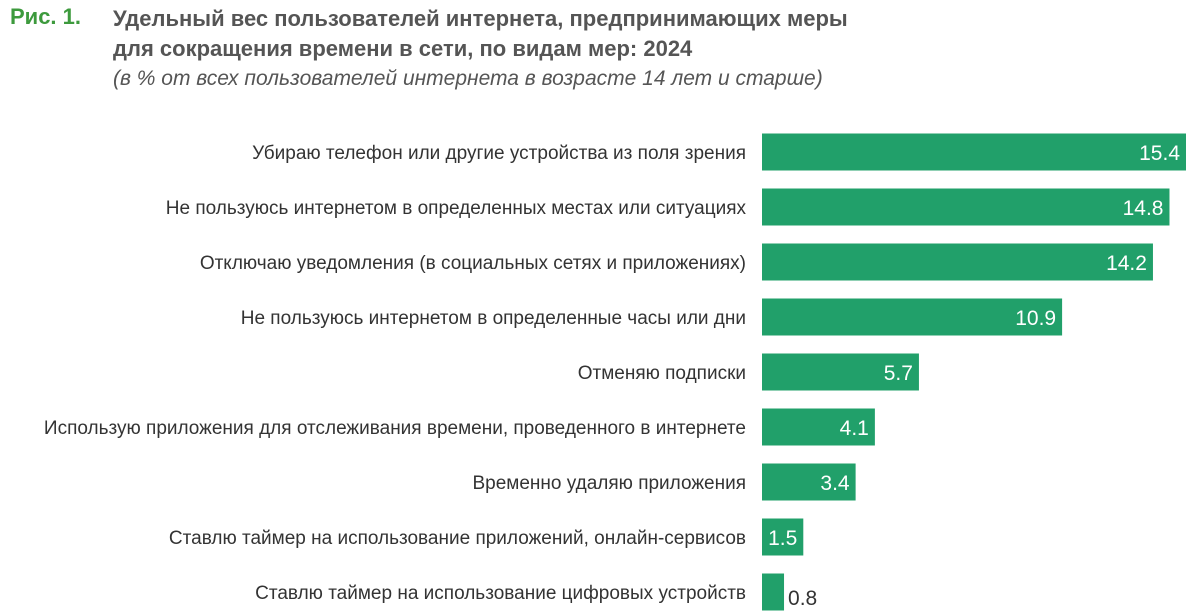 The height and width of the screenshot is (614, 1200). I want to click on value-label: 10.9, so click(1035, 318).